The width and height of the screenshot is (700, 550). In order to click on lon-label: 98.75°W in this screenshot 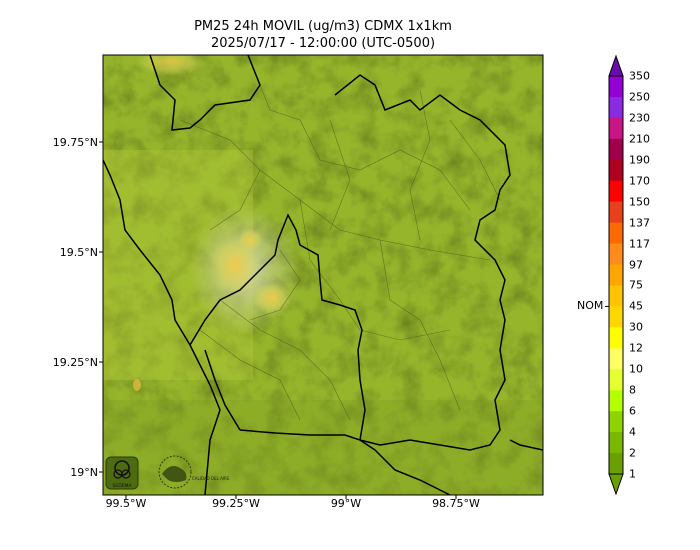, I will do `click(456, 503)`.